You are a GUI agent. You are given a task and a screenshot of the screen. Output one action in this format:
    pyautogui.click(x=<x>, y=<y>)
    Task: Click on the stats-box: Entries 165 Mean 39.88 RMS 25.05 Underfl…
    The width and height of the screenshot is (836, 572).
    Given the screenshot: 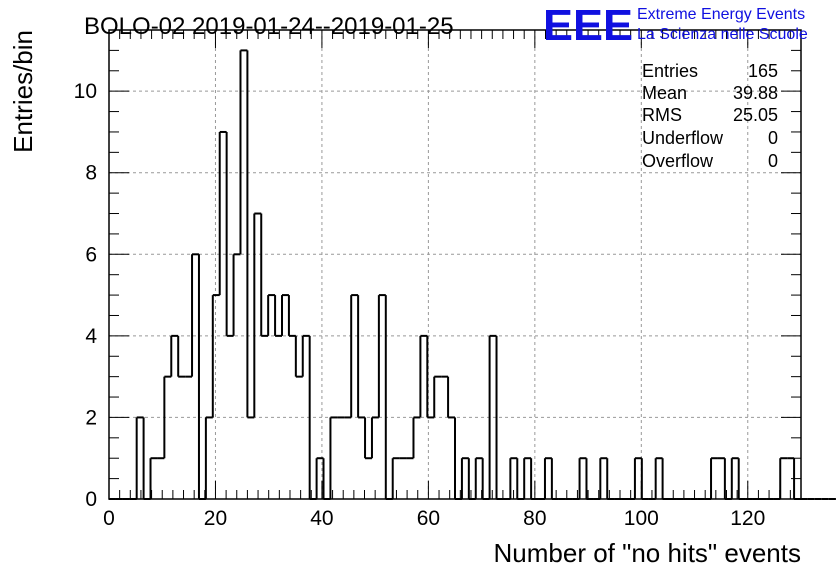 What is the action you would take?
    pyautogui.click(x=710, y=116)
    